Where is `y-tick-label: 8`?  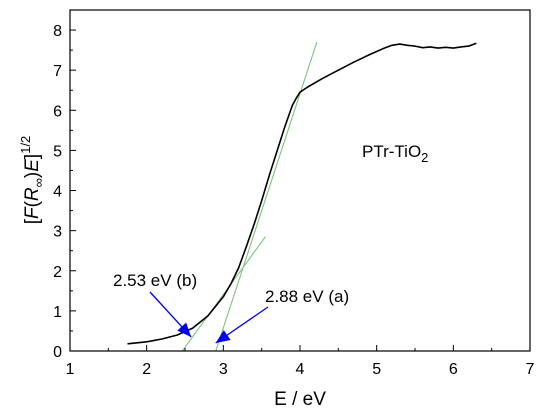 y-tick-label: 8 is located at coordinates (57, 31).